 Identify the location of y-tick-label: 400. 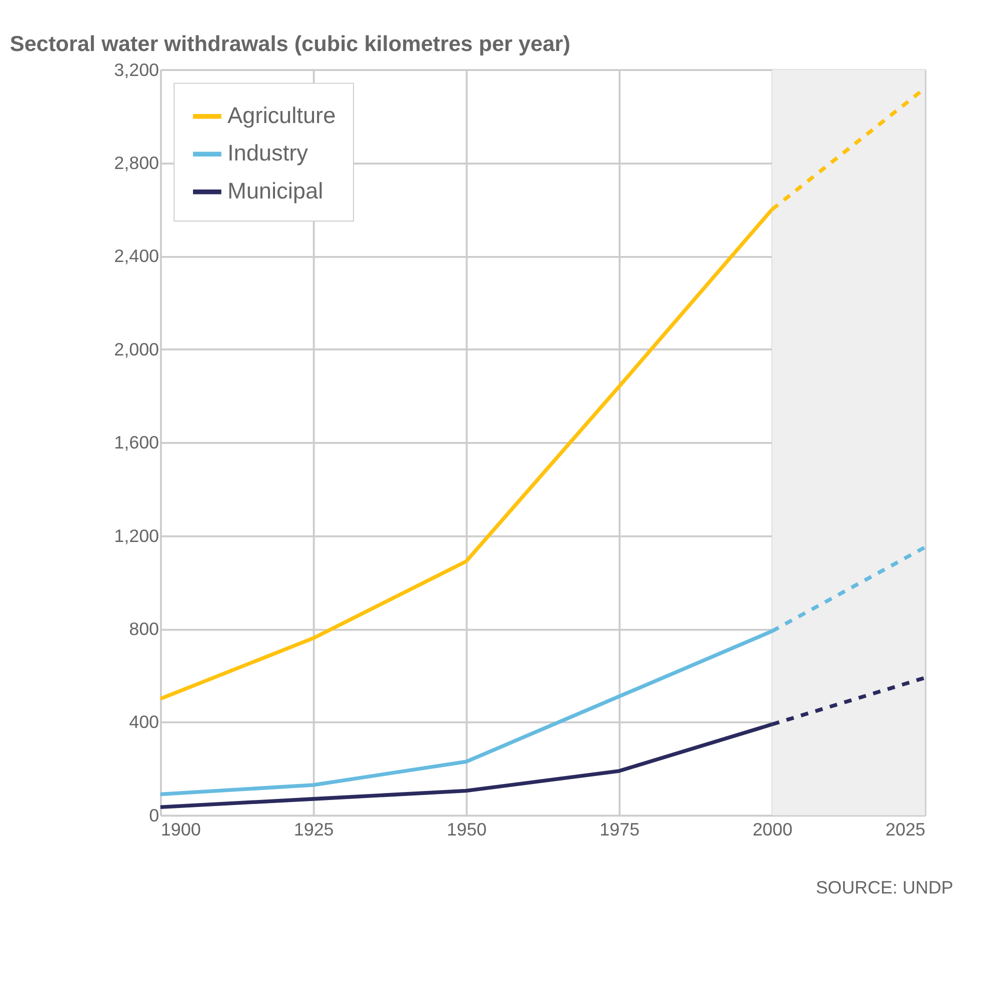
(144, 722).